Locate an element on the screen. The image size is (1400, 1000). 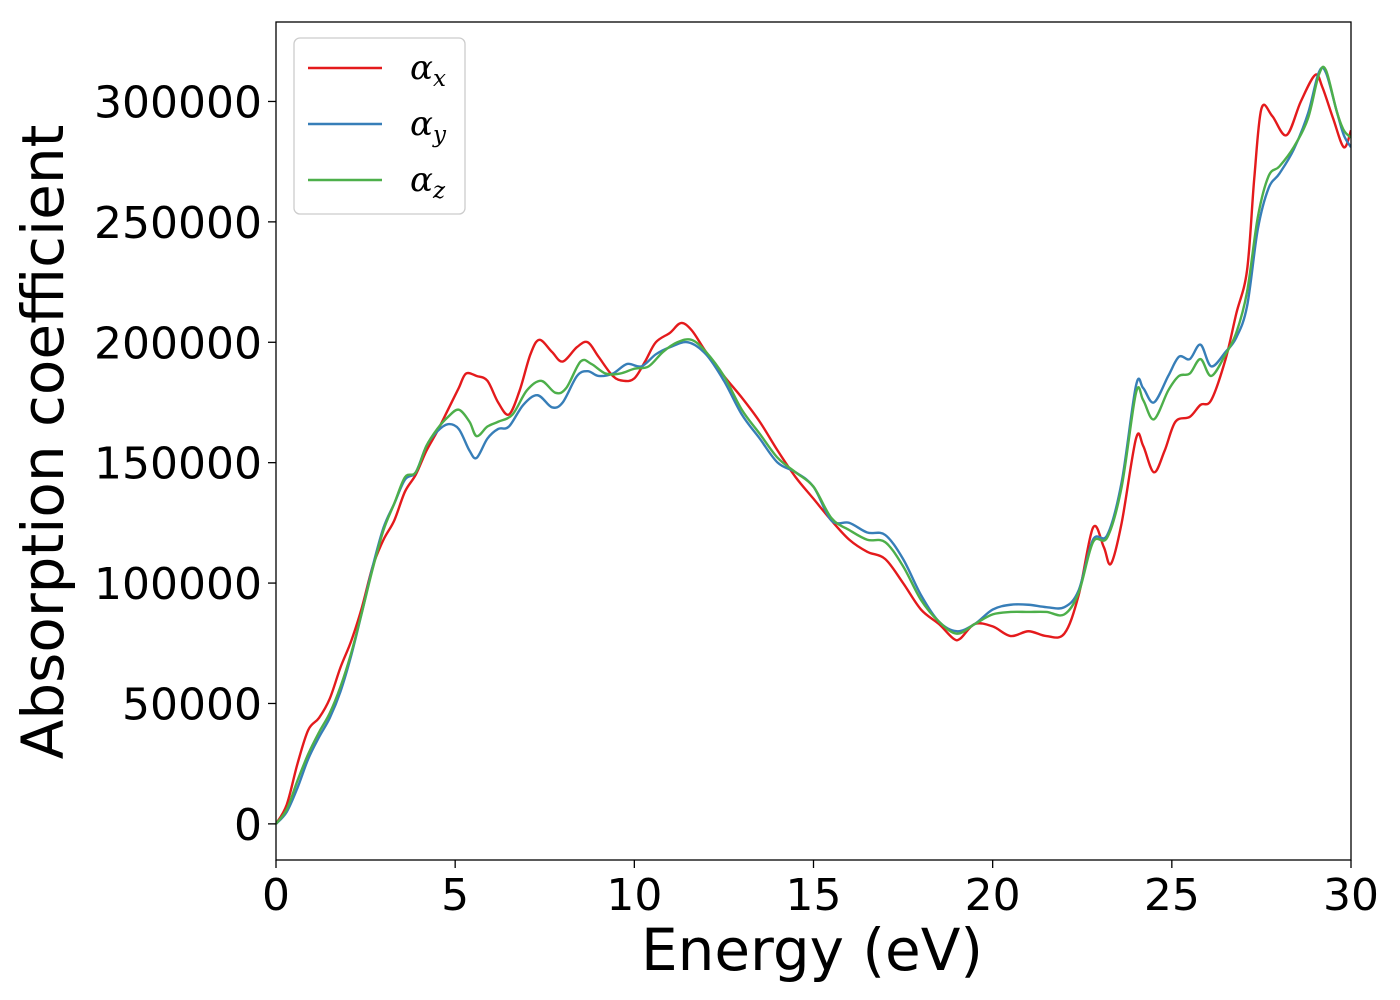
legend-label-y: αy is located at coordinates (428, 126).